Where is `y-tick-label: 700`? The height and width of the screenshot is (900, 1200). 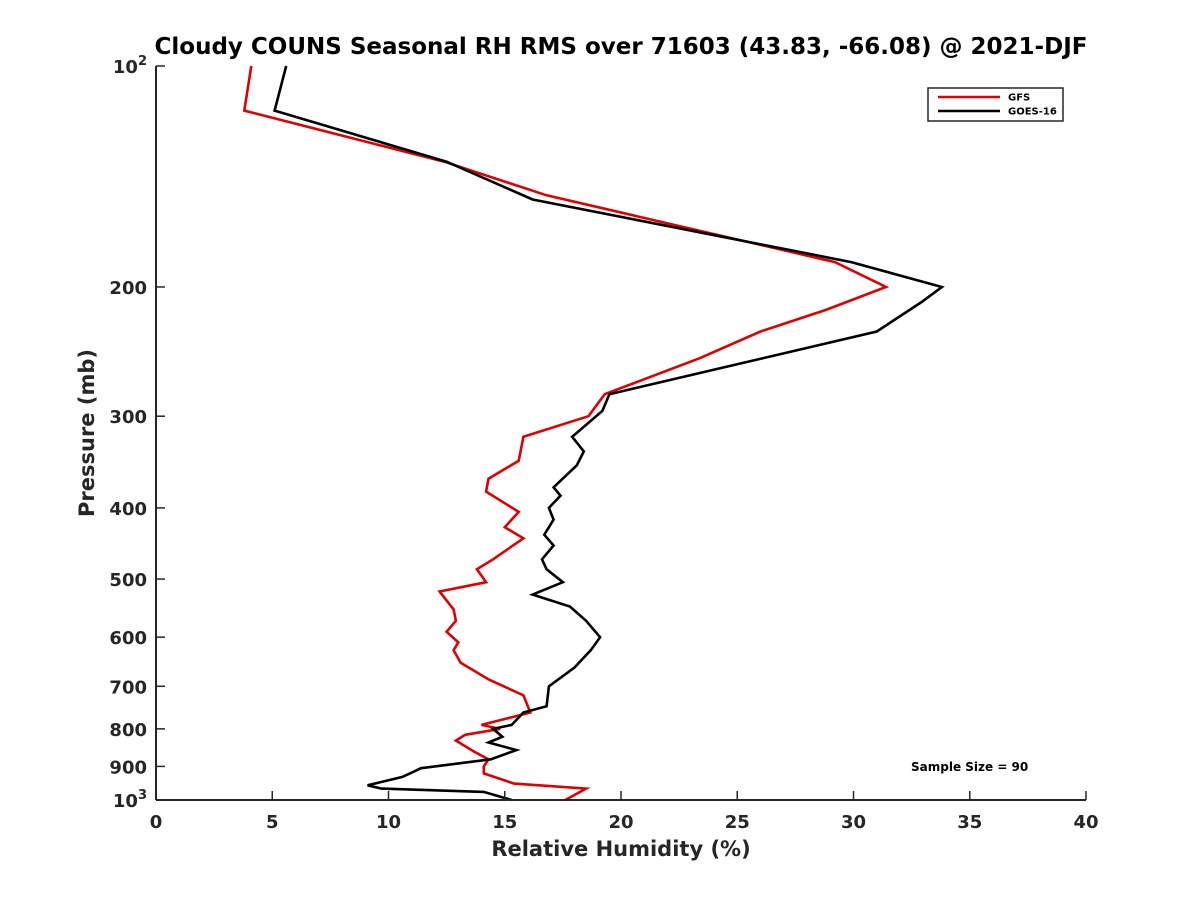 y-tick-label: 700 is located at coordinates (128, 687).